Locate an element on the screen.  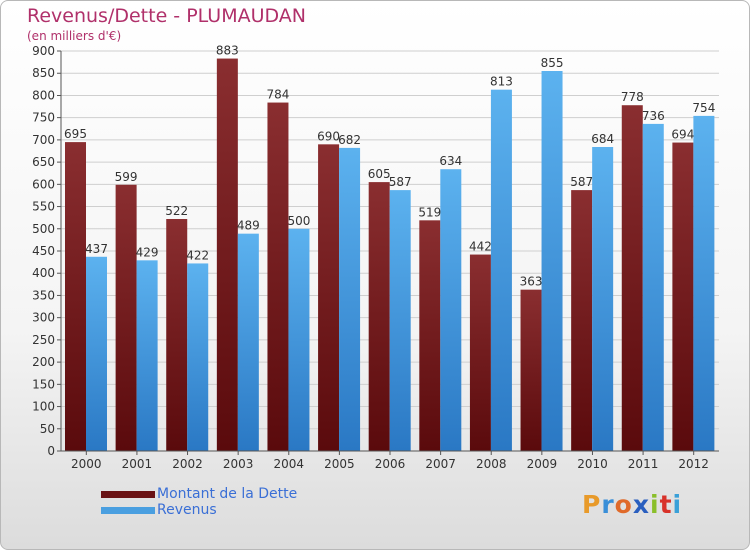
debt-value-label-2002: 522 is located at coordinates (176, 211).